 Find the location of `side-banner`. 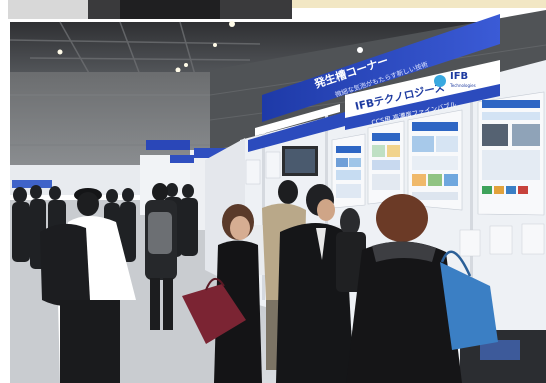

side-banner is located at coordinates (296, 132).